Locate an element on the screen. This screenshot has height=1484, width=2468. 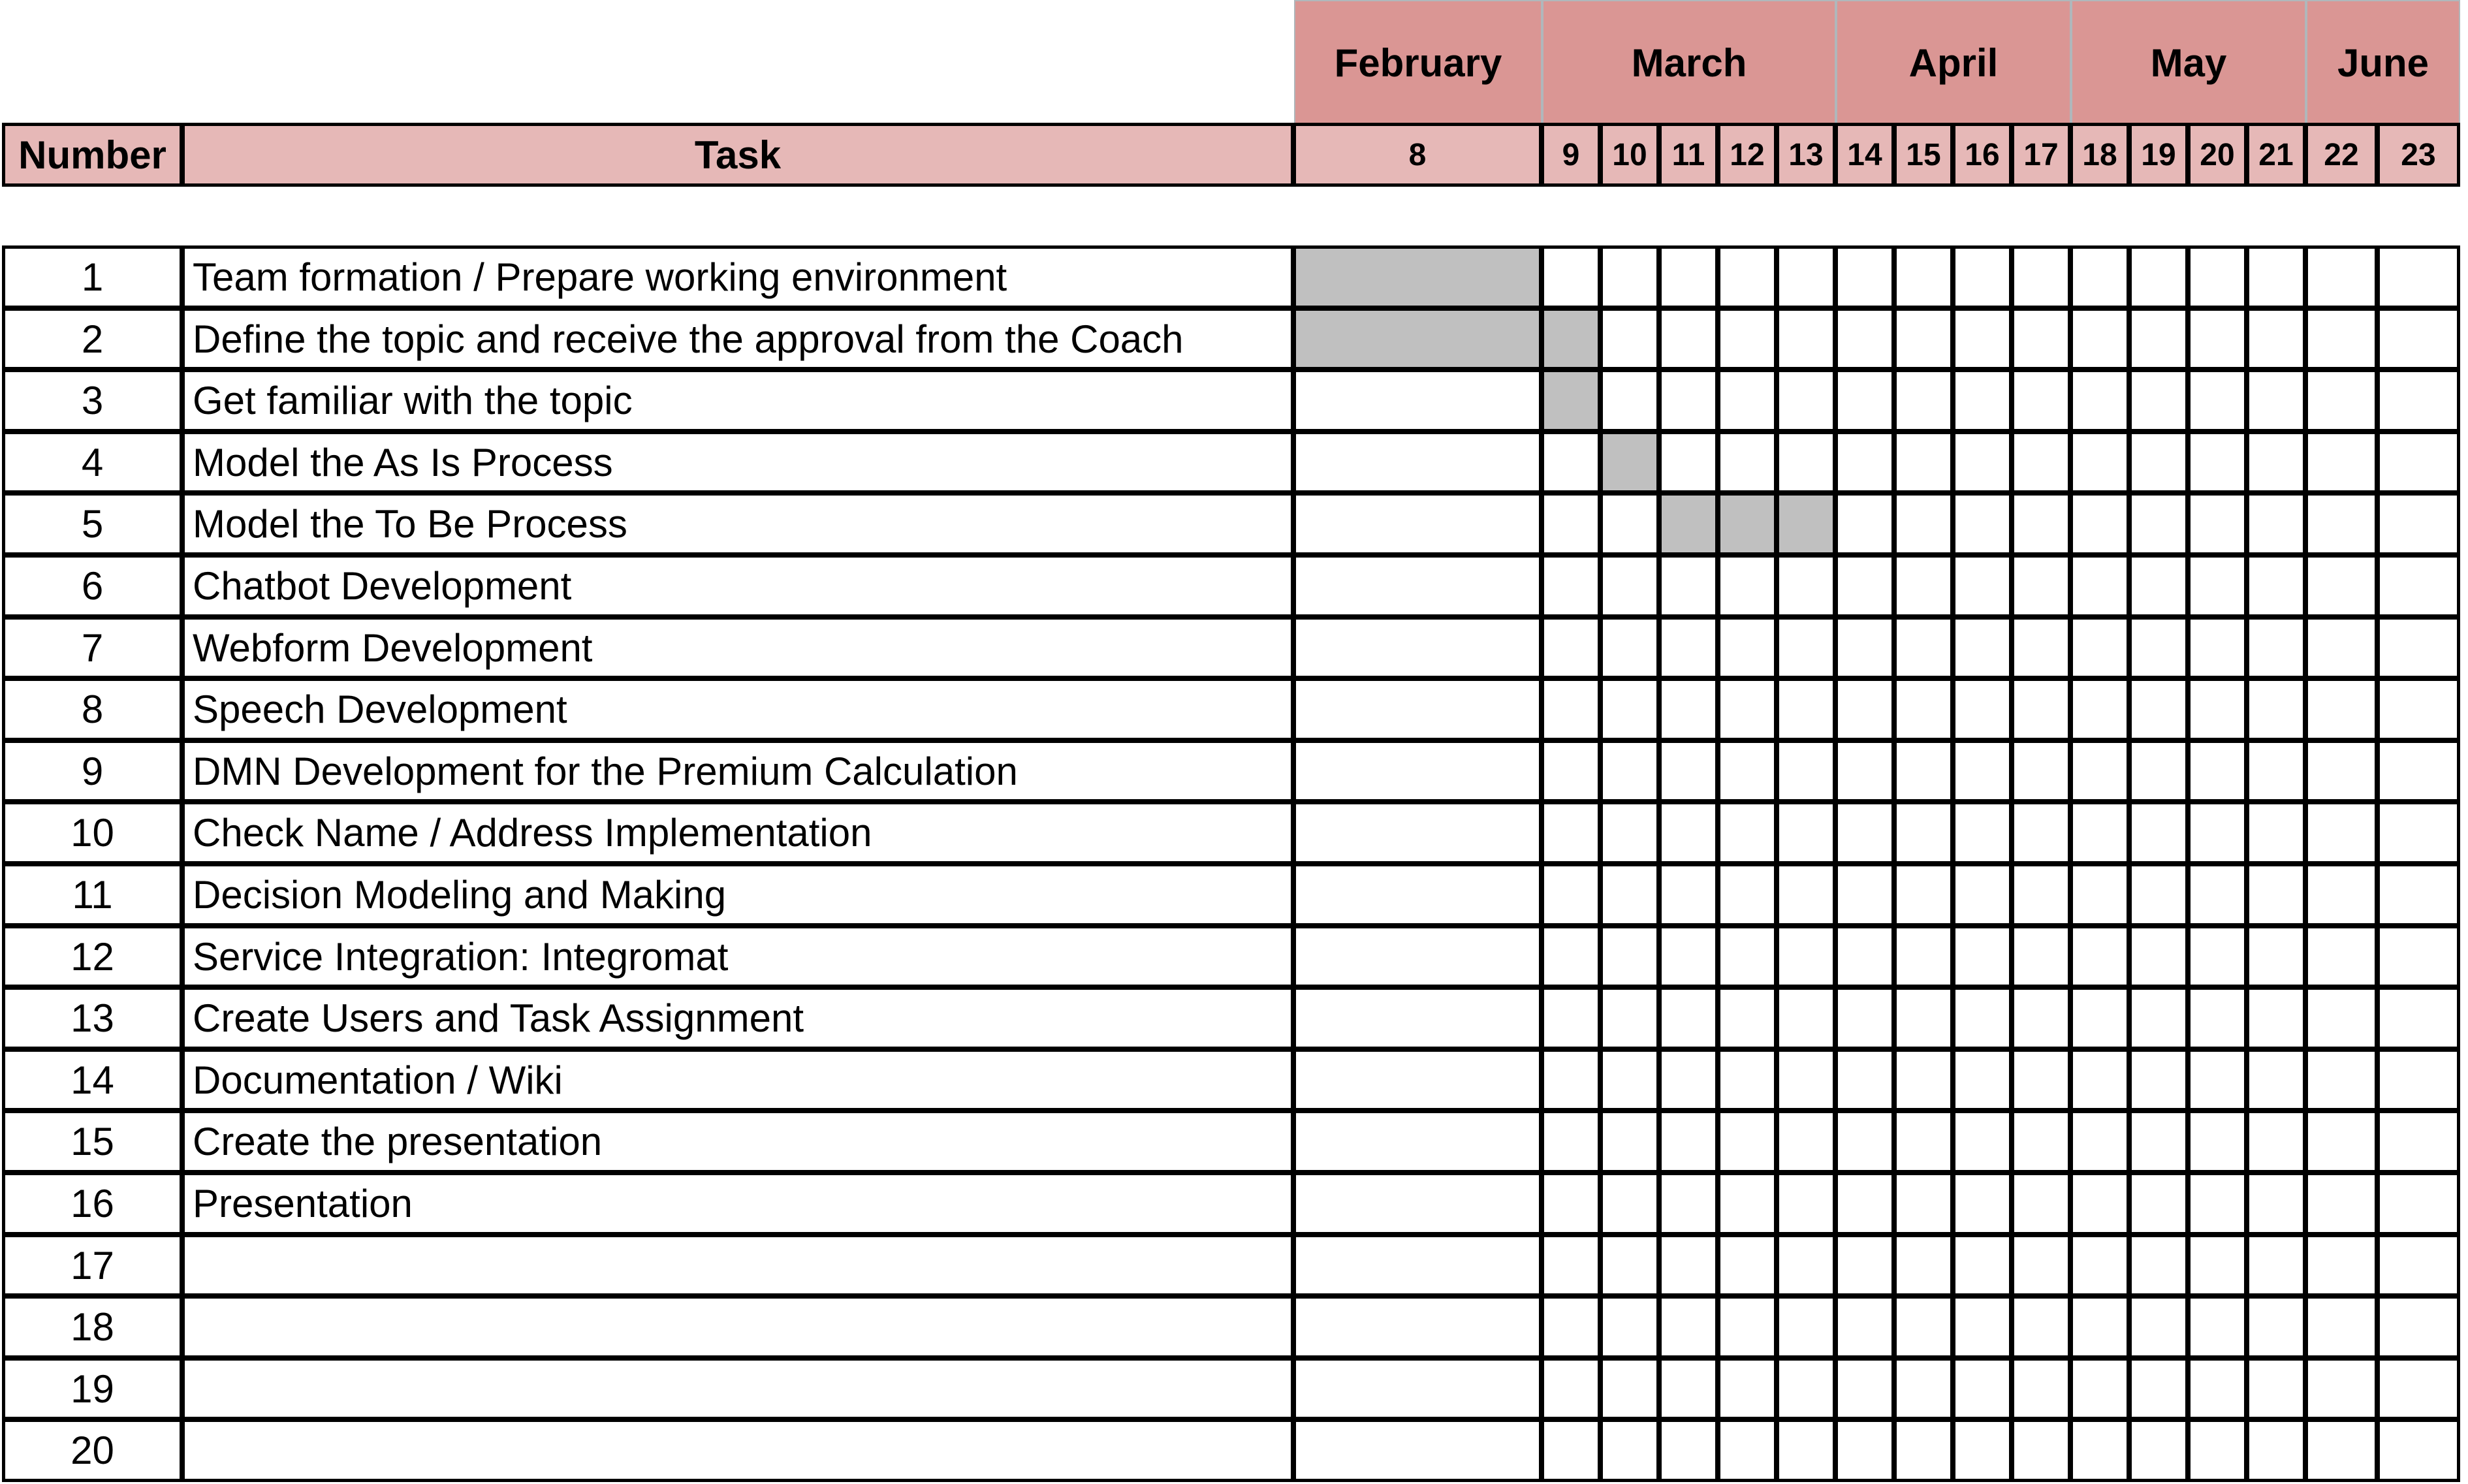
task-number-2: 2 is located at coordinates (92, 339).